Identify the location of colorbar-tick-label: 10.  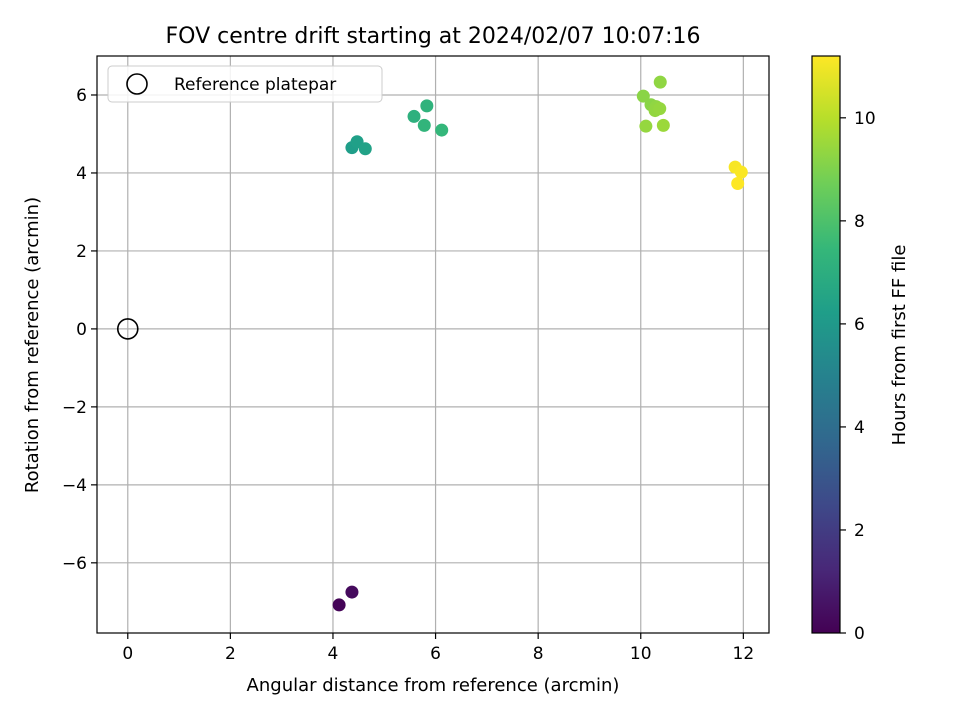
(865, 119).